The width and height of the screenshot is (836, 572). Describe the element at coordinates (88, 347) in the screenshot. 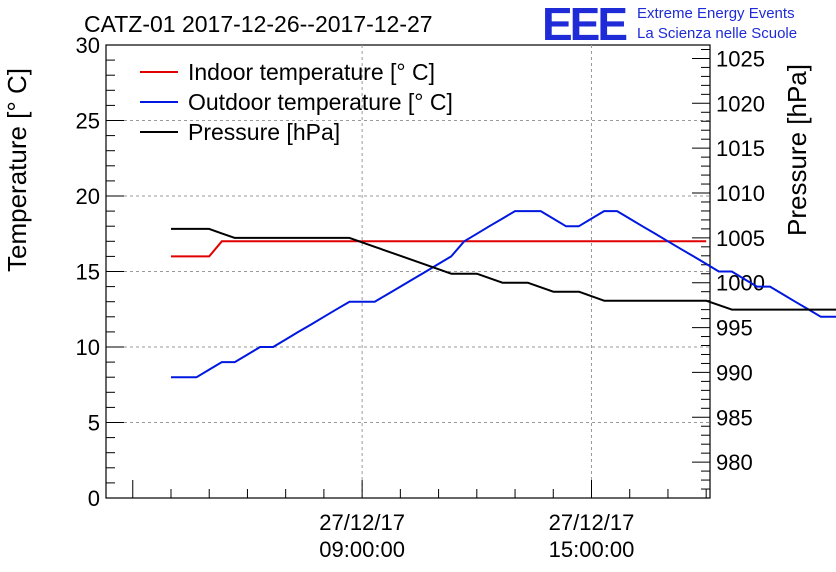

I see `left-tick-label: 10` at that location.